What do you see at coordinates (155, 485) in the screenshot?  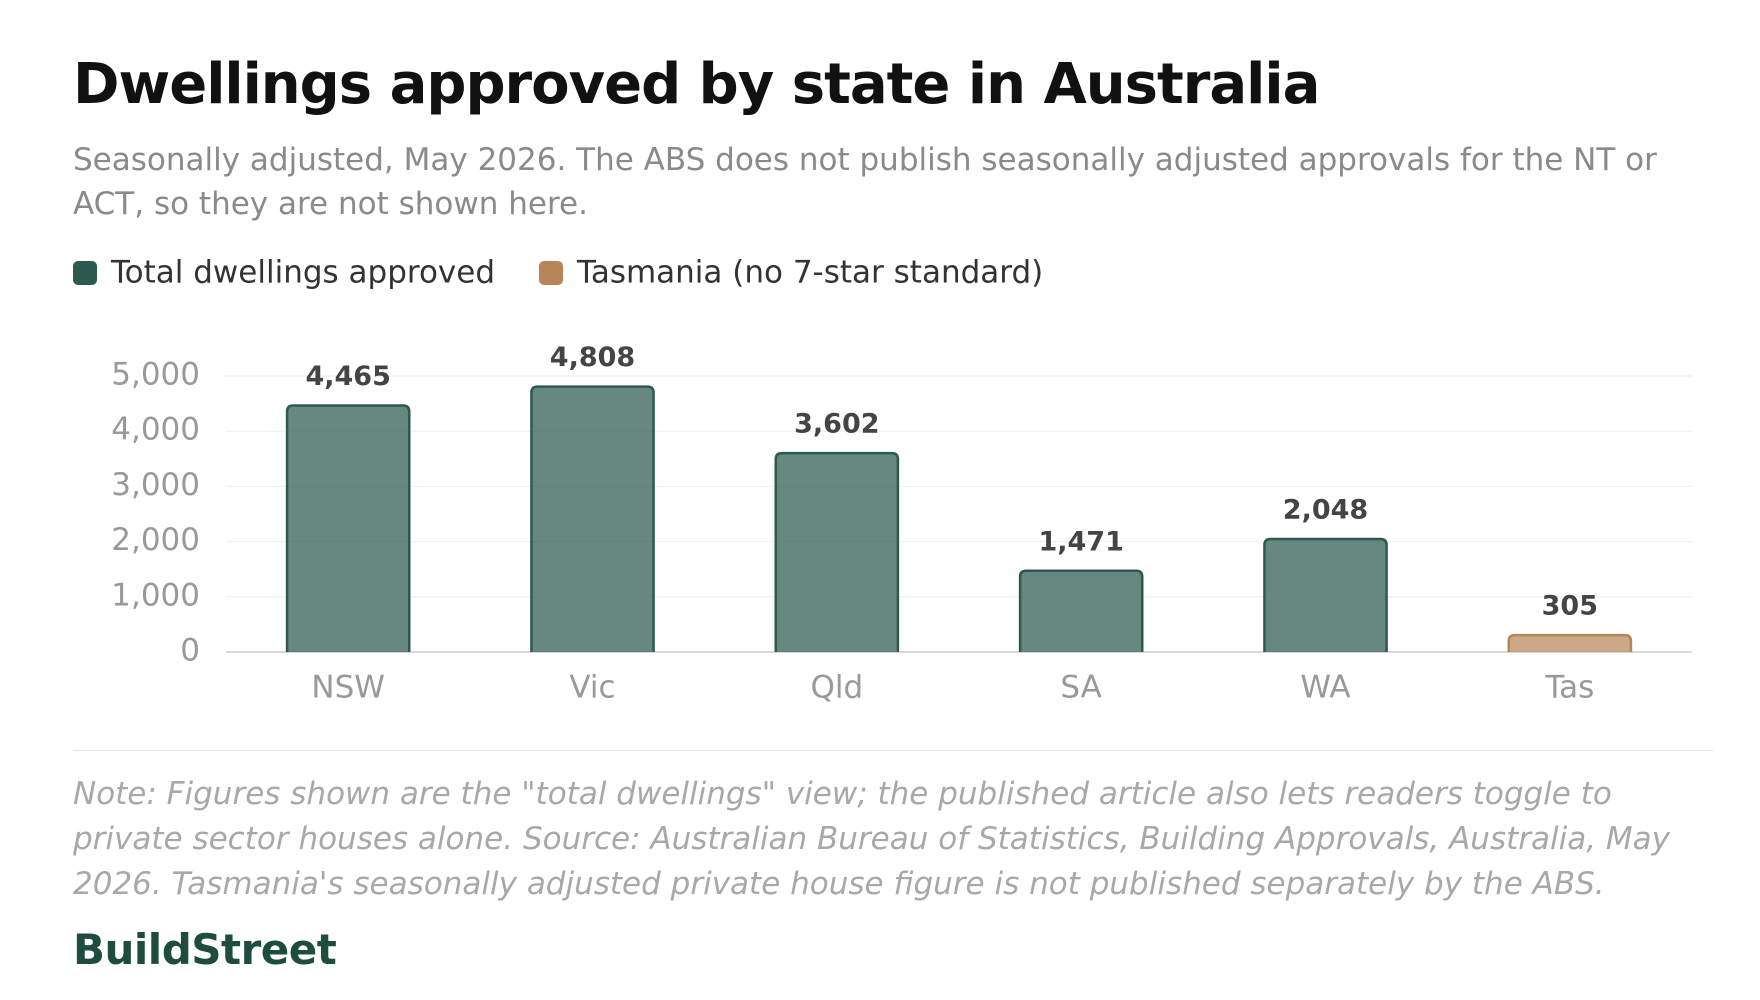 I see `y-tick-label: 3,000` at bounding box center [155, 485].